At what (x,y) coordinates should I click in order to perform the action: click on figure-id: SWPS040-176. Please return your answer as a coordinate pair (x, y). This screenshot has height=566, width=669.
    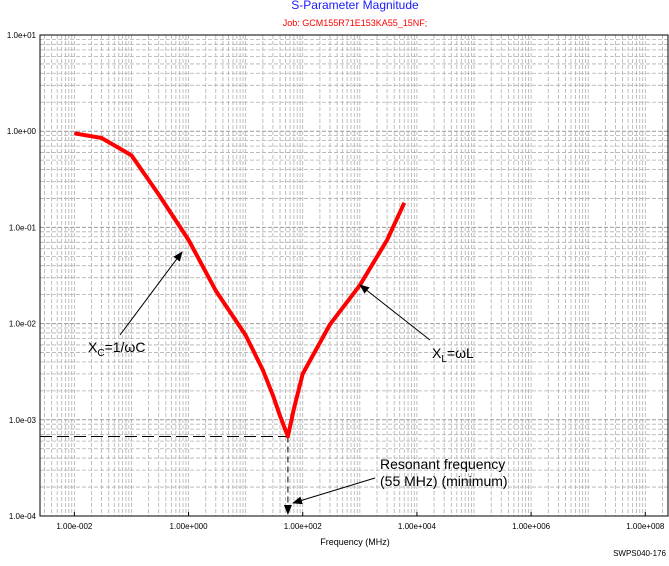
    Looking at the image, I should click on (639, 553).